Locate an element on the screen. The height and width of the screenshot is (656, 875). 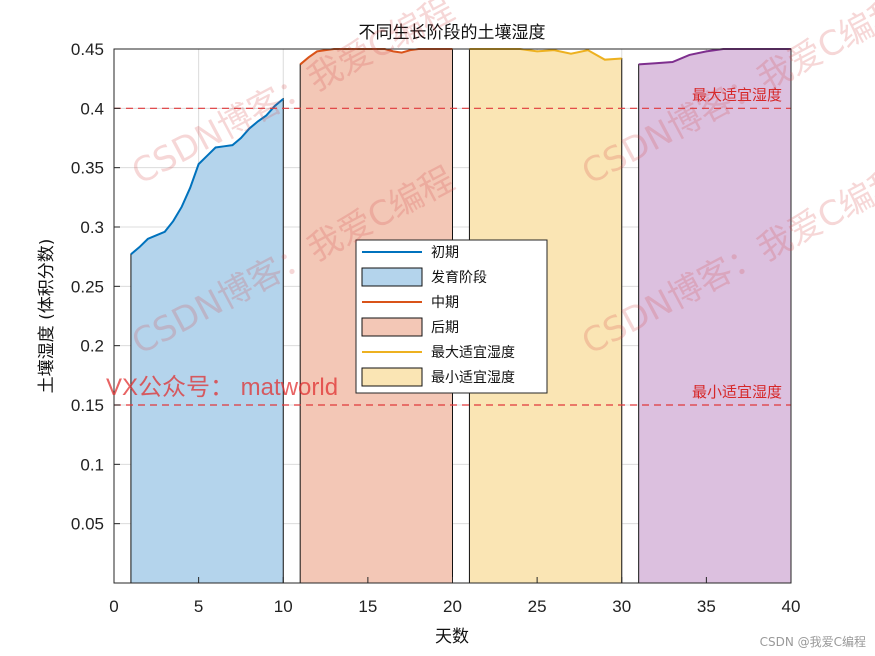
y-tick-label: 0.3 is located at coordinates (92, 227).